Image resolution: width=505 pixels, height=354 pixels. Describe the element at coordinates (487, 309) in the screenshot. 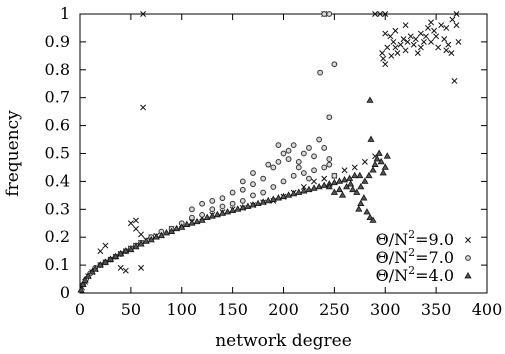

I see `x-tick-label: 400` at that location.